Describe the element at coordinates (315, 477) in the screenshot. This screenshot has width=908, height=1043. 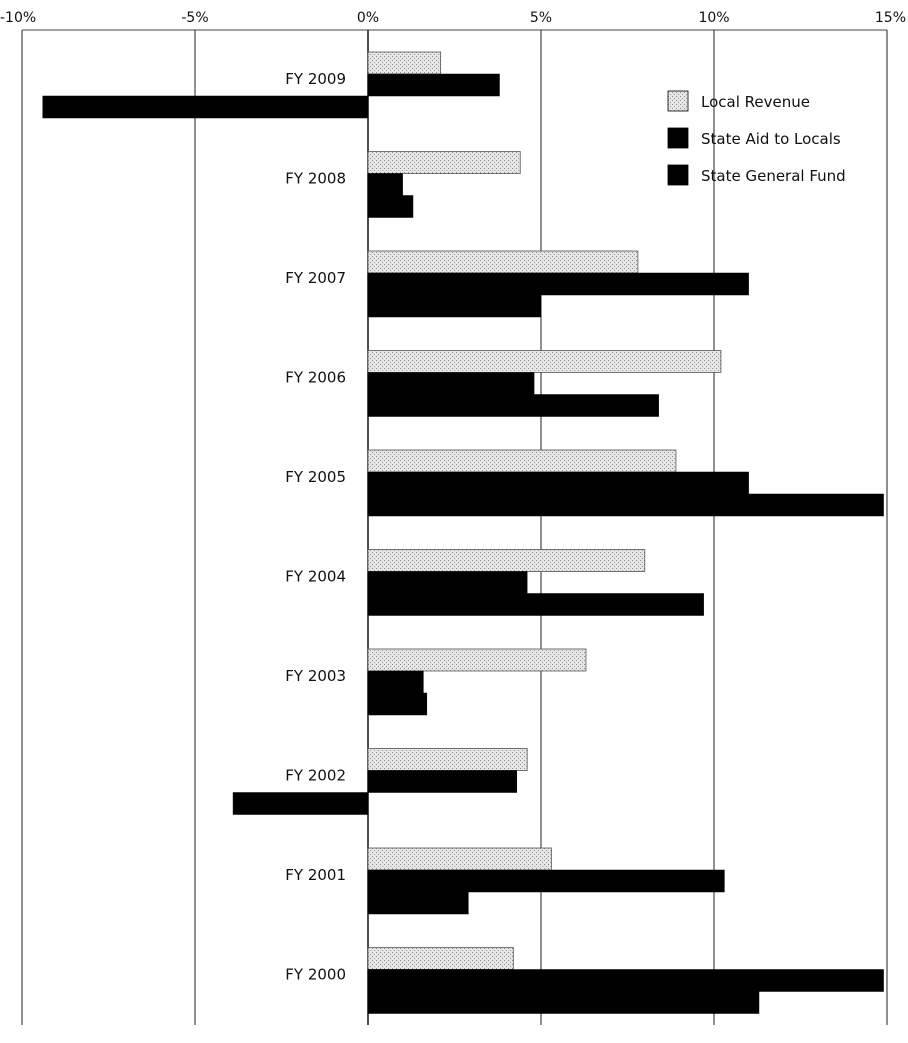
I see `category-label: FY 2005` at that location.